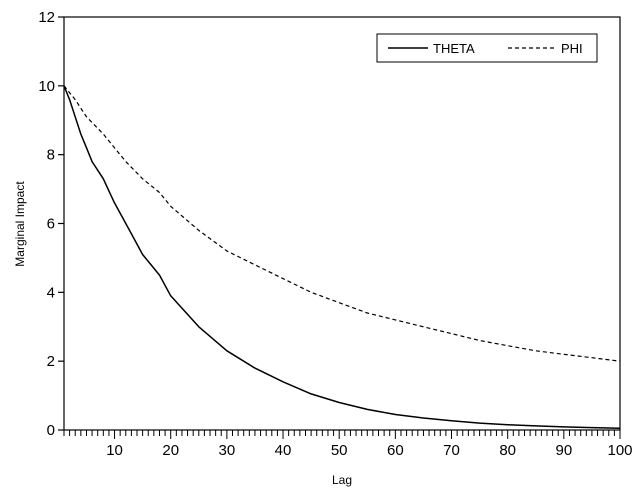  I want to click on x-tick-label: 70, so click(451, 450).